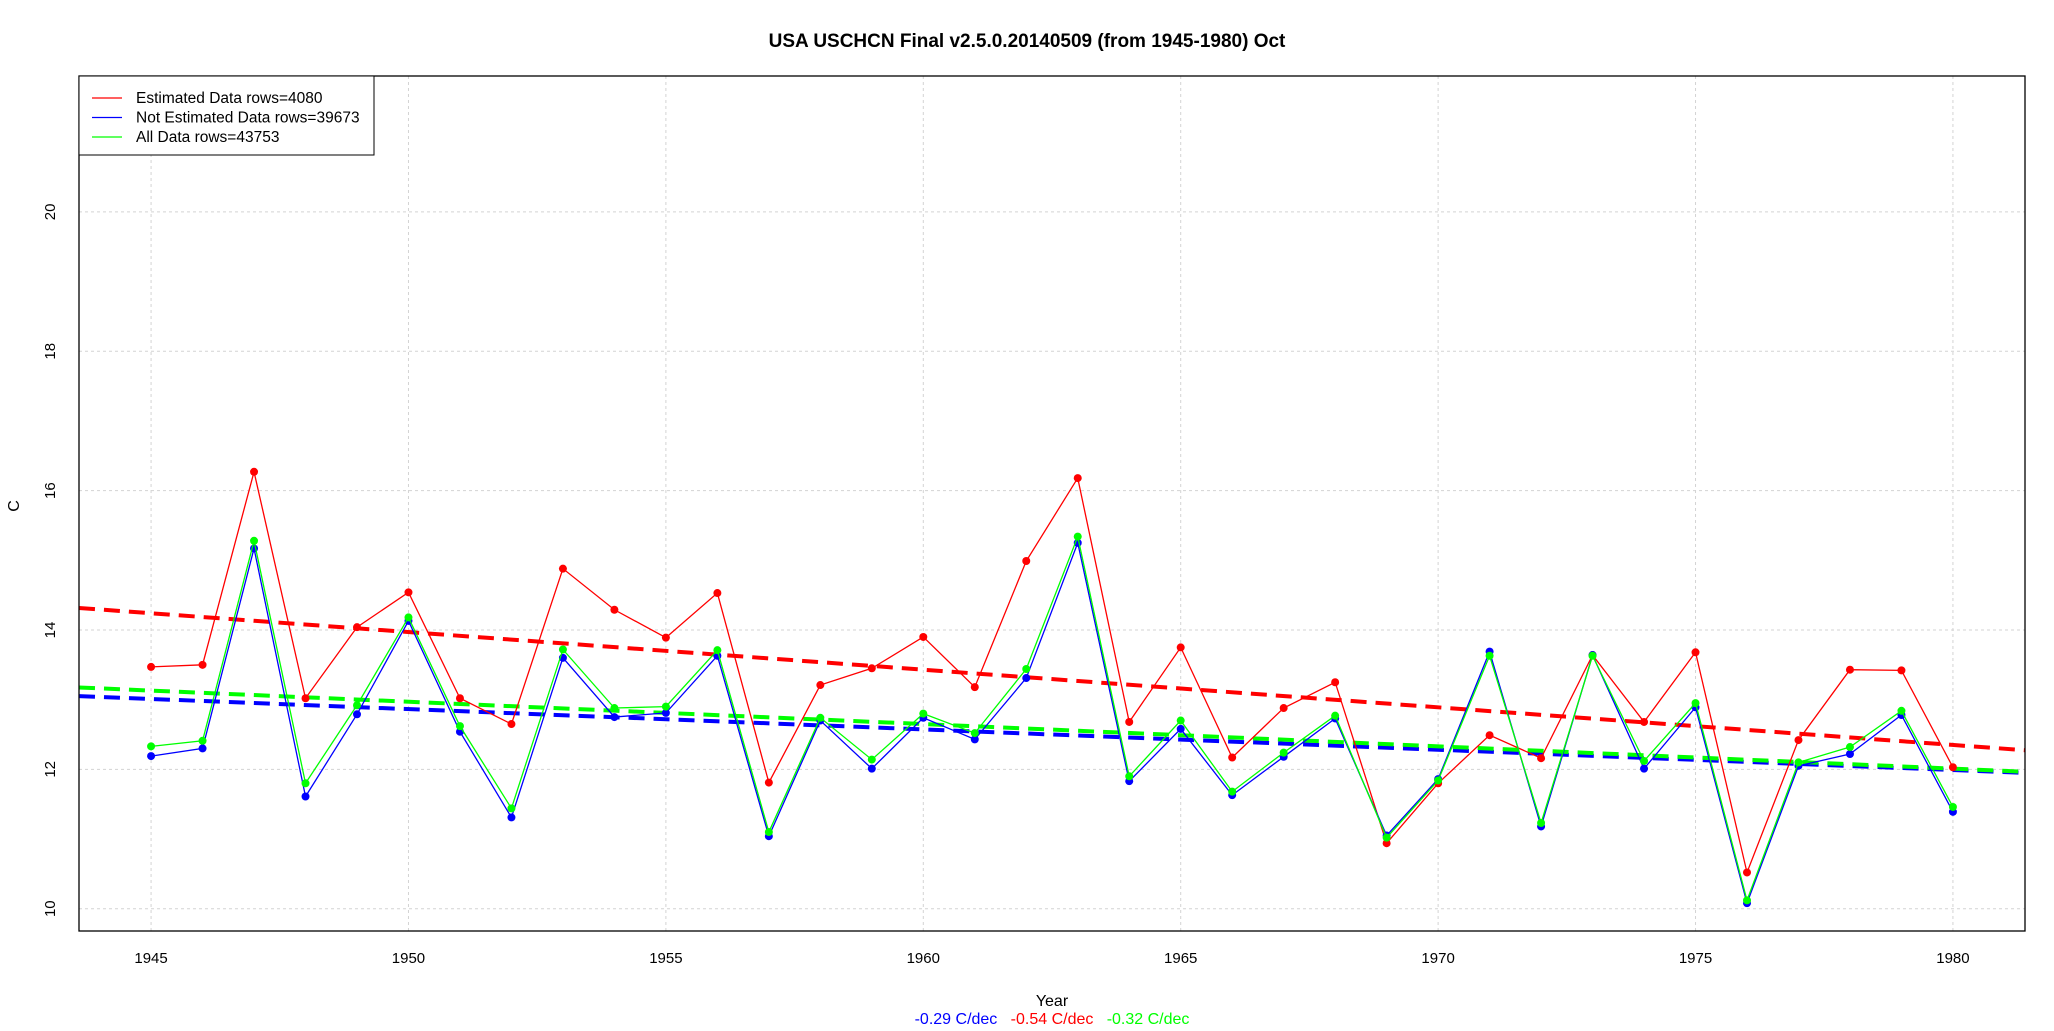 The height and width of the screenshot is (1031, 2054). I want to click on y-tick-label: 18, so click(50, 351).